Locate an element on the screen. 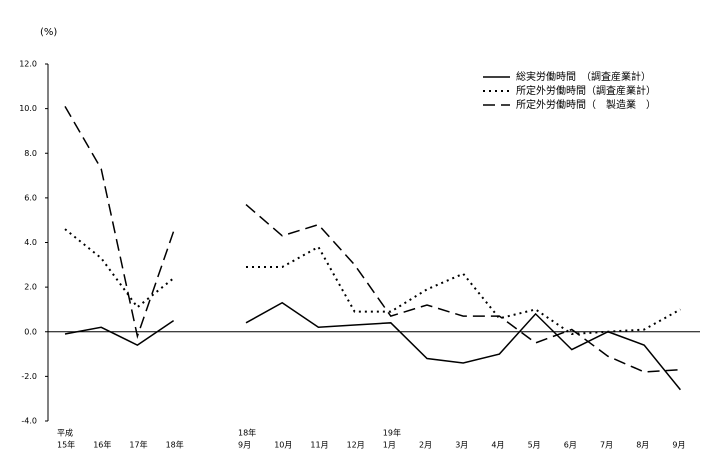  unit-label: (%) is located at coordinates (48, 32).